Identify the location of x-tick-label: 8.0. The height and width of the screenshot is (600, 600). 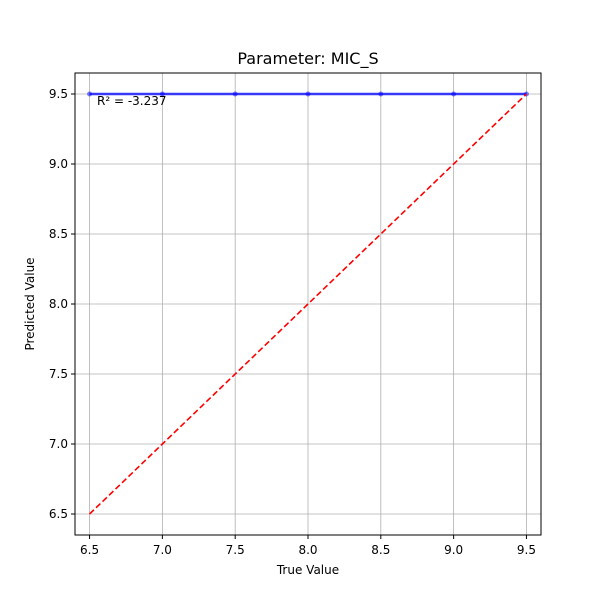
(307, 550).